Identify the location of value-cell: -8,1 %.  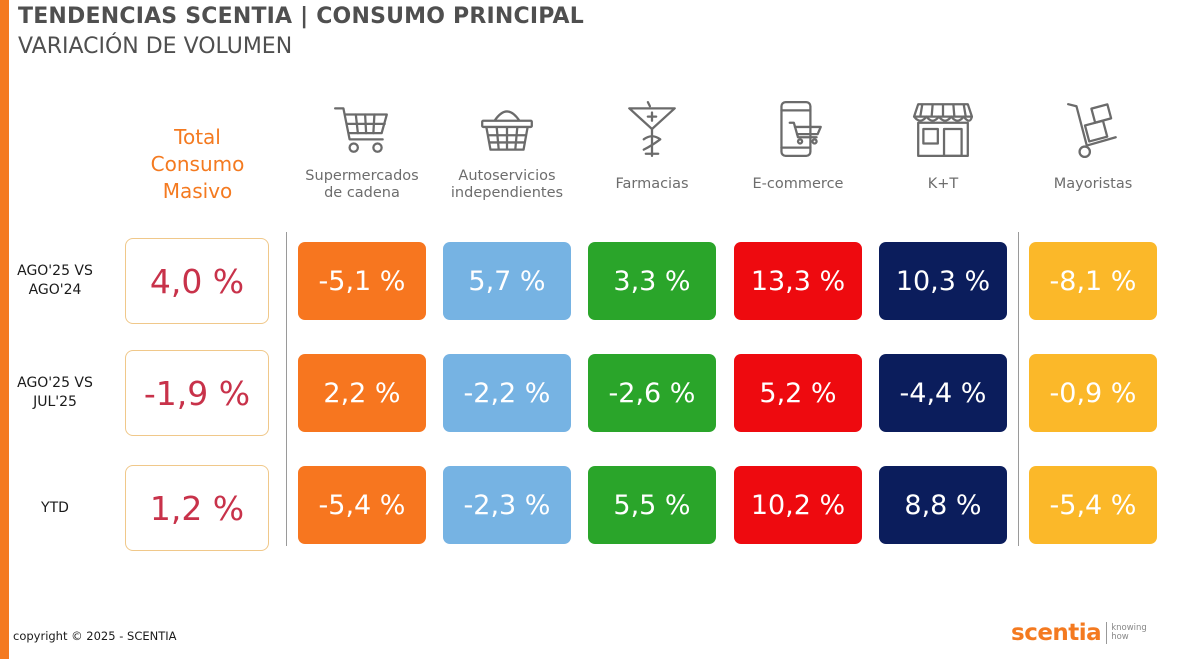
(1093, 281).